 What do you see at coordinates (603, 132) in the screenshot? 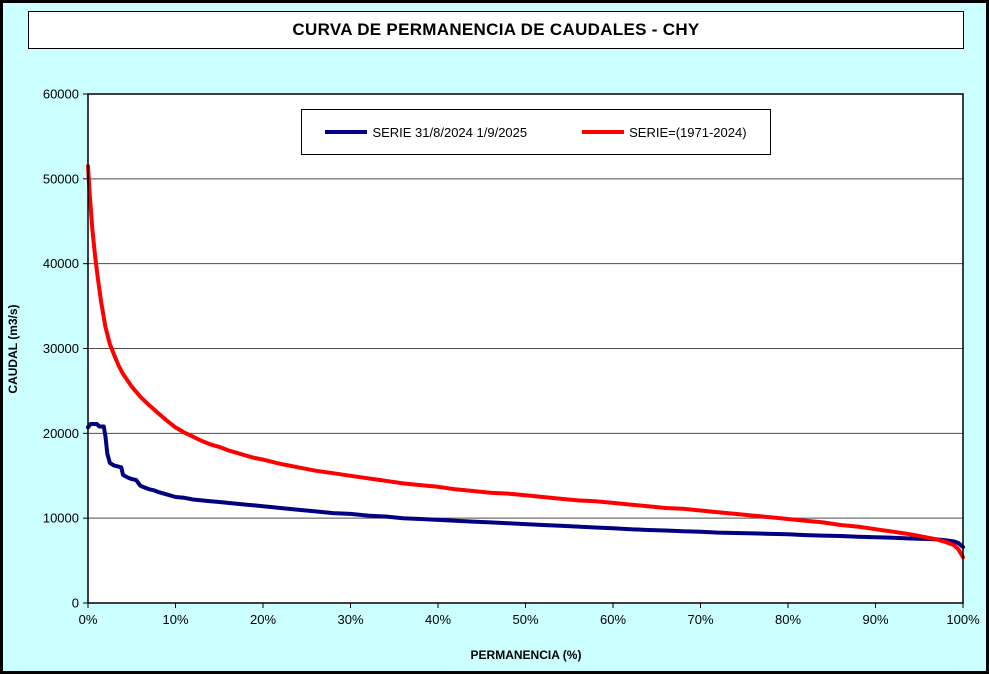
I see `legend-line-sample-red` at bounding box center [603, 132].